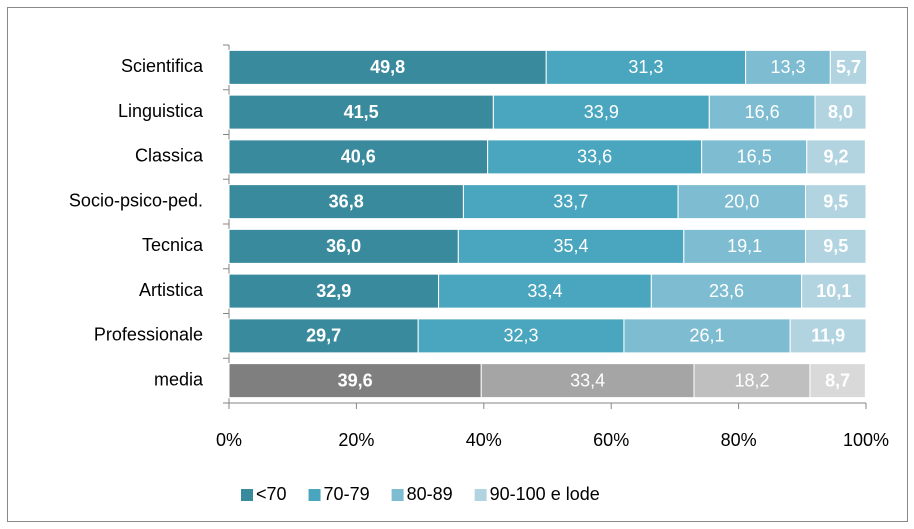  I want to click on x-tick-label: 40%, so click(484, 440).